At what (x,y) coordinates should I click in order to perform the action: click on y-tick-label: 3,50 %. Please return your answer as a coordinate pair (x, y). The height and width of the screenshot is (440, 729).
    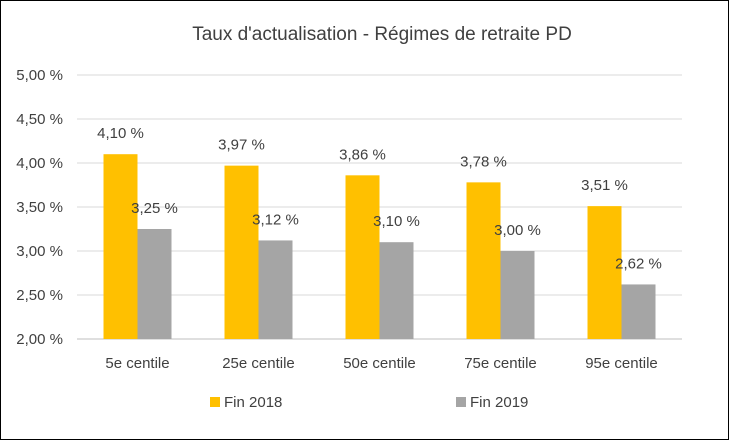
    Looking at the image, I should click on (39, 207).